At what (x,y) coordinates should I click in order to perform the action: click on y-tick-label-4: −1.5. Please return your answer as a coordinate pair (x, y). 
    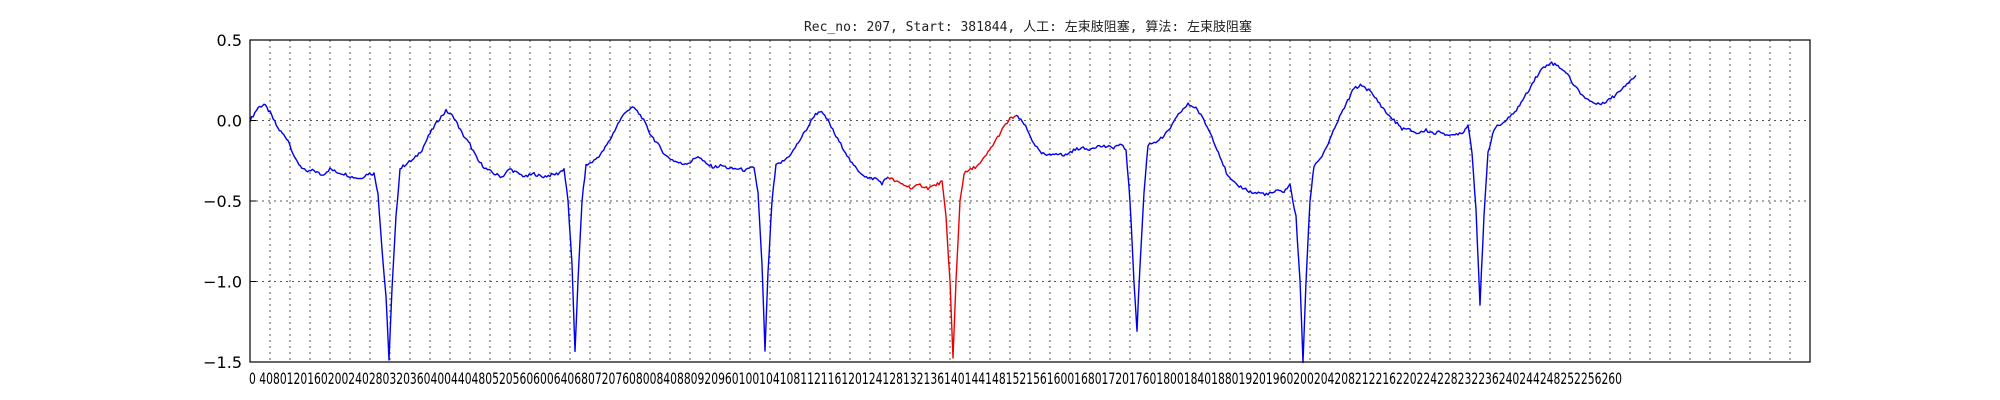
    Looking at the image, I should click on (222, 362).